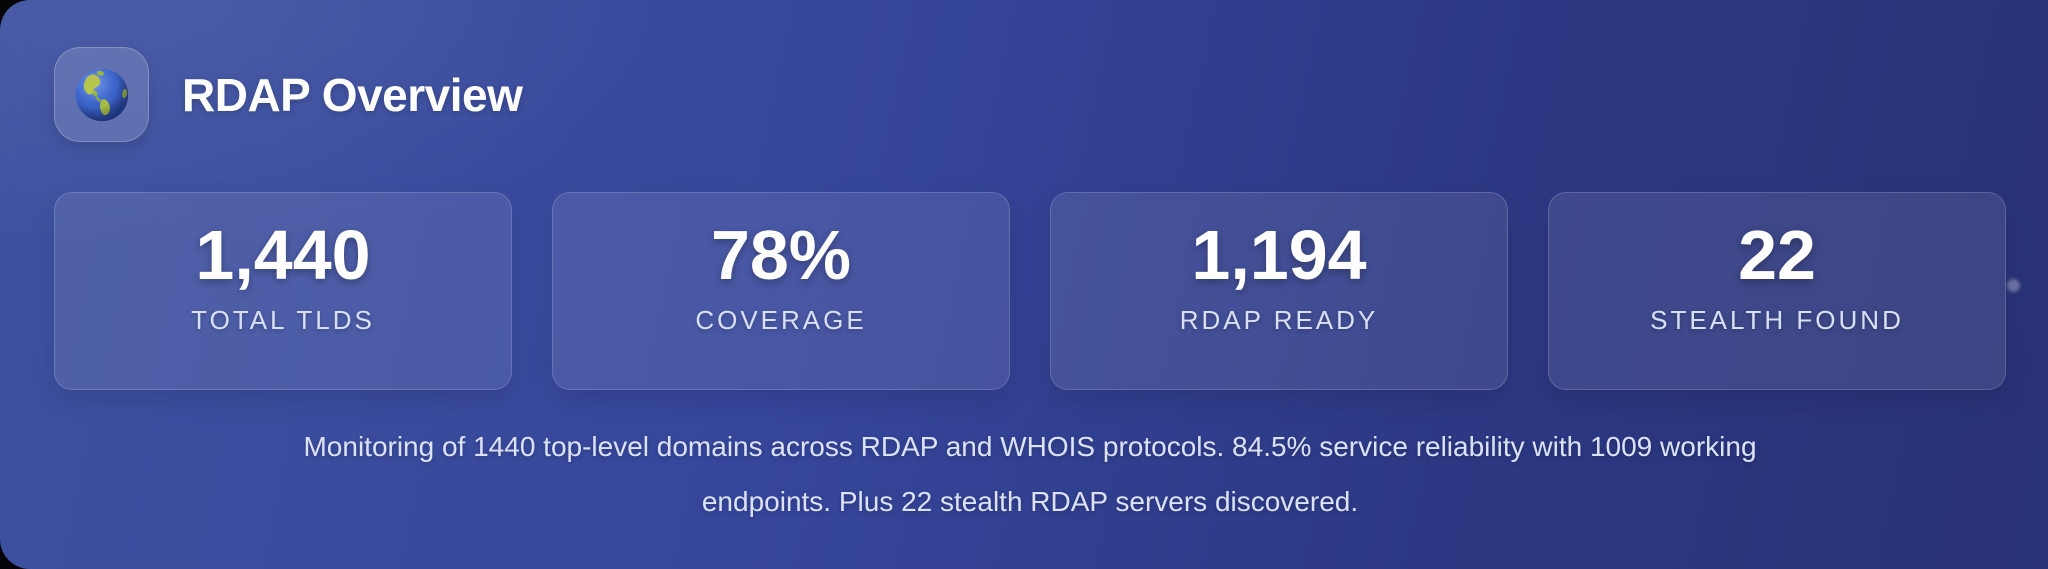 The width and height of the screenshot is (2048, 569). I want to click on stat-label: RDAP READY, so click(1279, 320).